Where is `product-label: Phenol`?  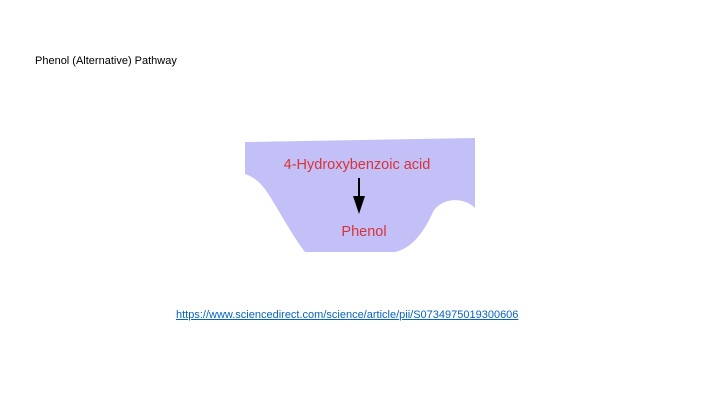 product-label: Phenol is located at coordinates (363, 232).